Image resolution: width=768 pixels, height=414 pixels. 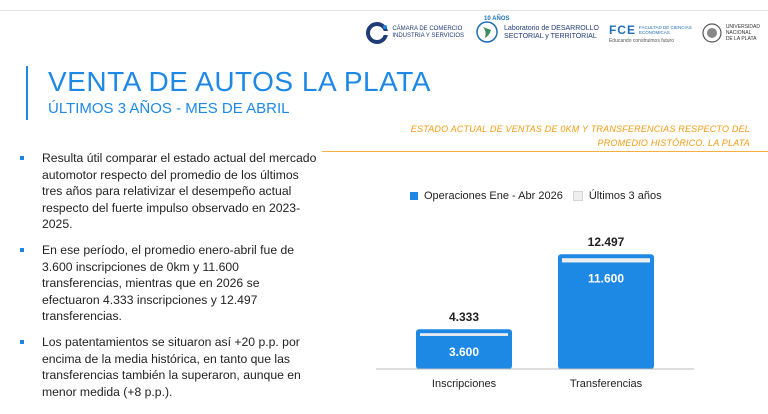 I want to click on laboratorio-line-2: SECTORIAL y TERRITORIAL, so click(x=550, y=36).